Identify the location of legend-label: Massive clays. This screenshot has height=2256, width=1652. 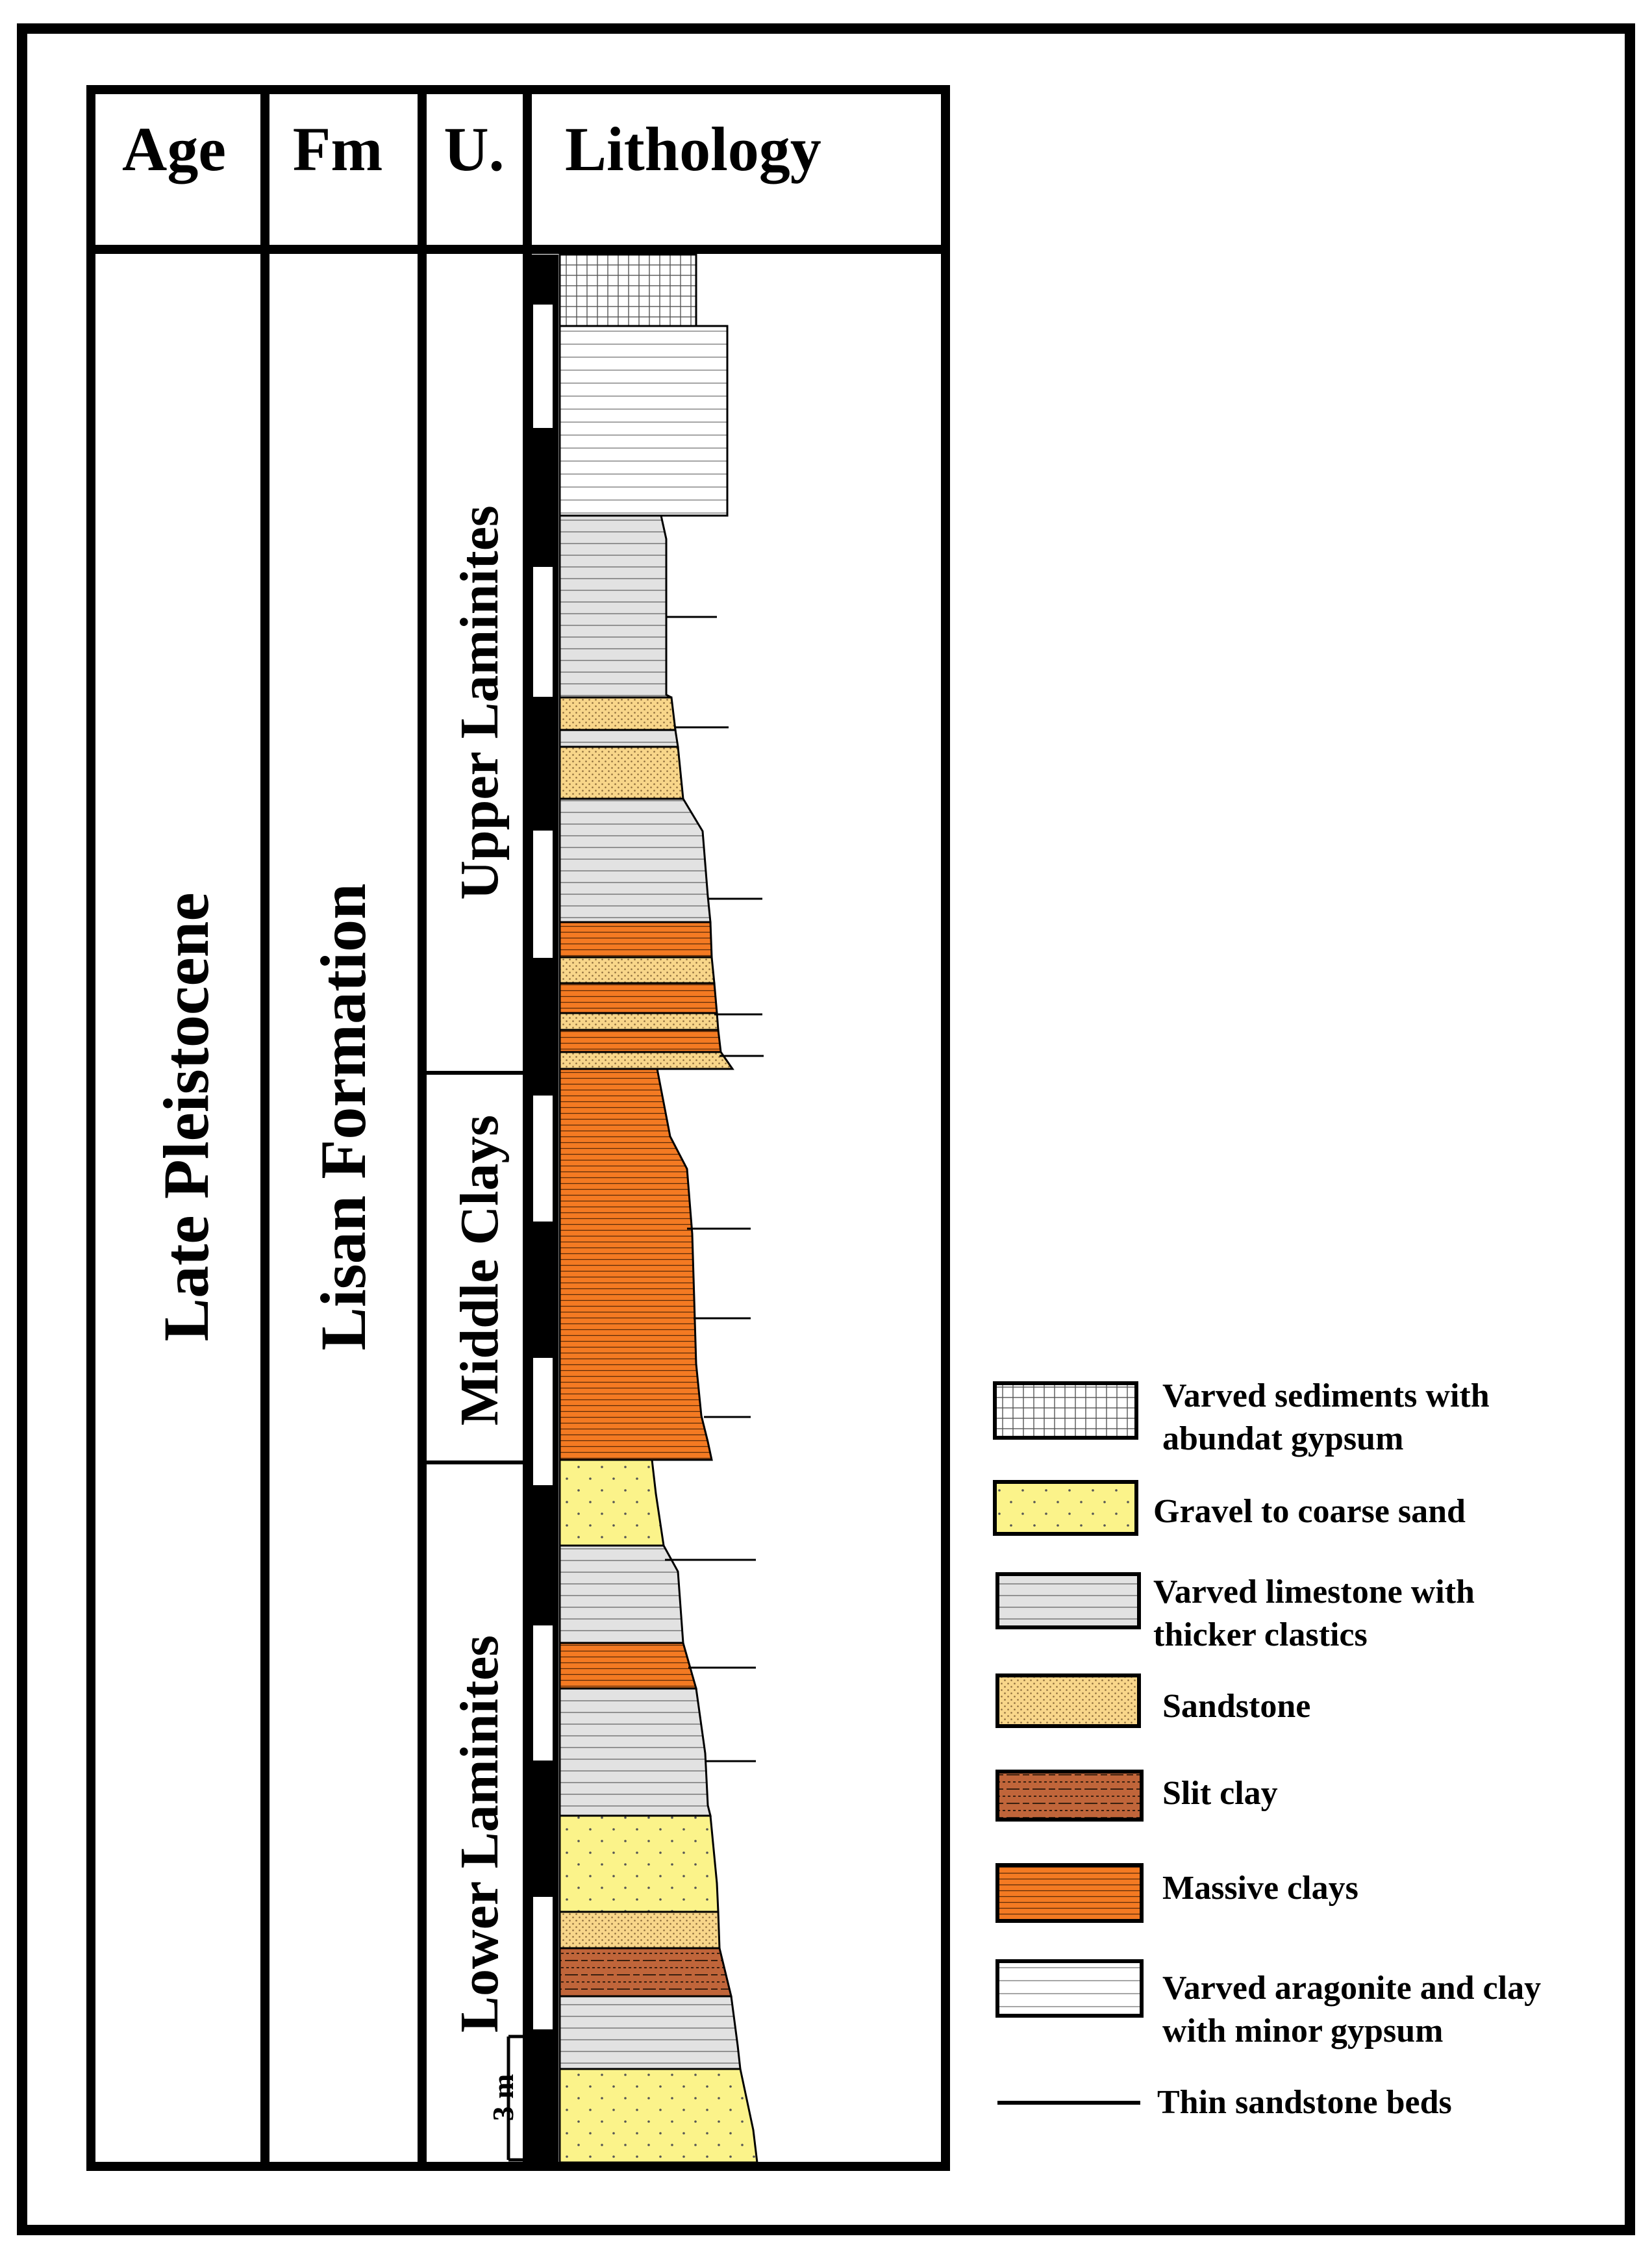
(1260, 1889).